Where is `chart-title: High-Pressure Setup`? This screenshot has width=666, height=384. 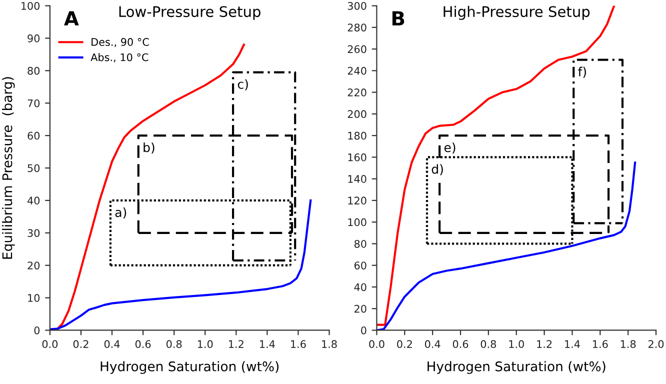
chart-title: High-Pressure Setup is located at coordinates (517, 13).